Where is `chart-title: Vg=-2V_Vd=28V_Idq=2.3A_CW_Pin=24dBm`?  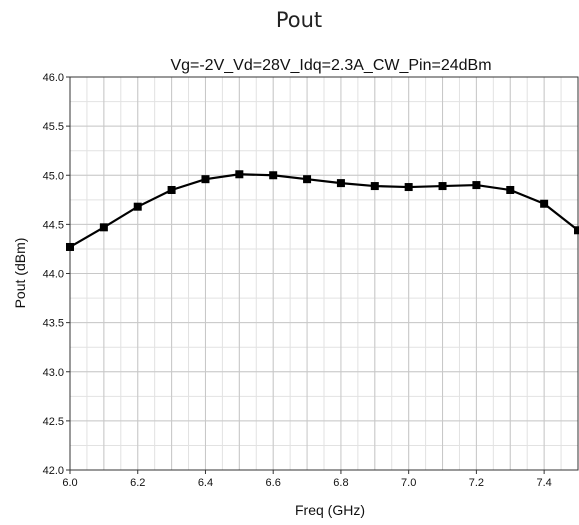 chart-title: Vg=-2V_Vd=28V_Idq=2.3A_CW_Pin=24dBm is located at coordinates (330, 65).